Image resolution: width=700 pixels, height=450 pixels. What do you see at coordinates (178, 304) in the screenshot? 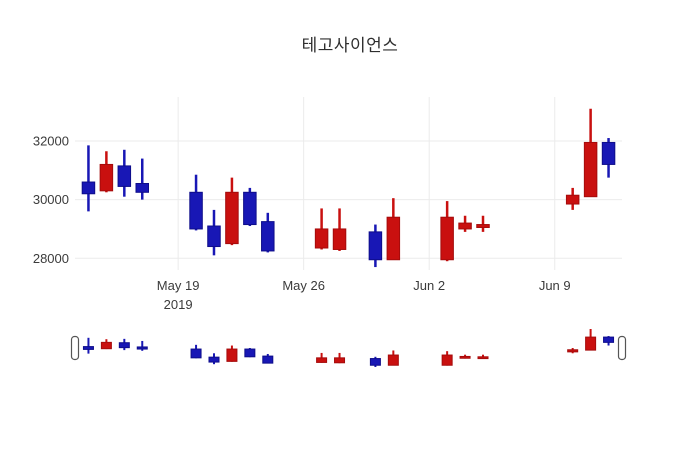
I see `x-tick-sublabel: 2019` at bounding box center [178, 304].